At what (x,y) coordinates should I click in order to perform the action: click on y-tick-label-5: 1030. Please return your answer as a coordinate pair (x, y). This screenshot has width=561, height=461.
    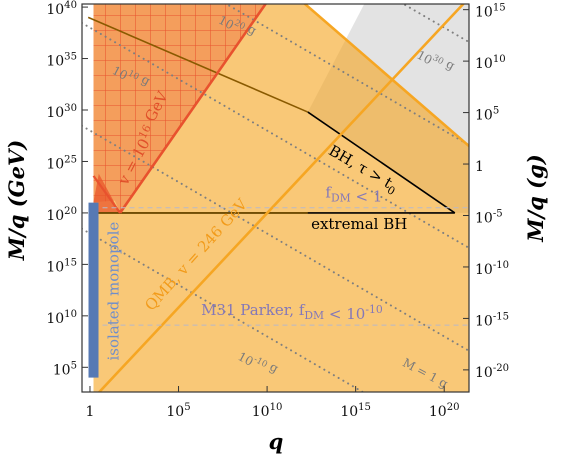
    Looking at the image, I should click on (61, 112).